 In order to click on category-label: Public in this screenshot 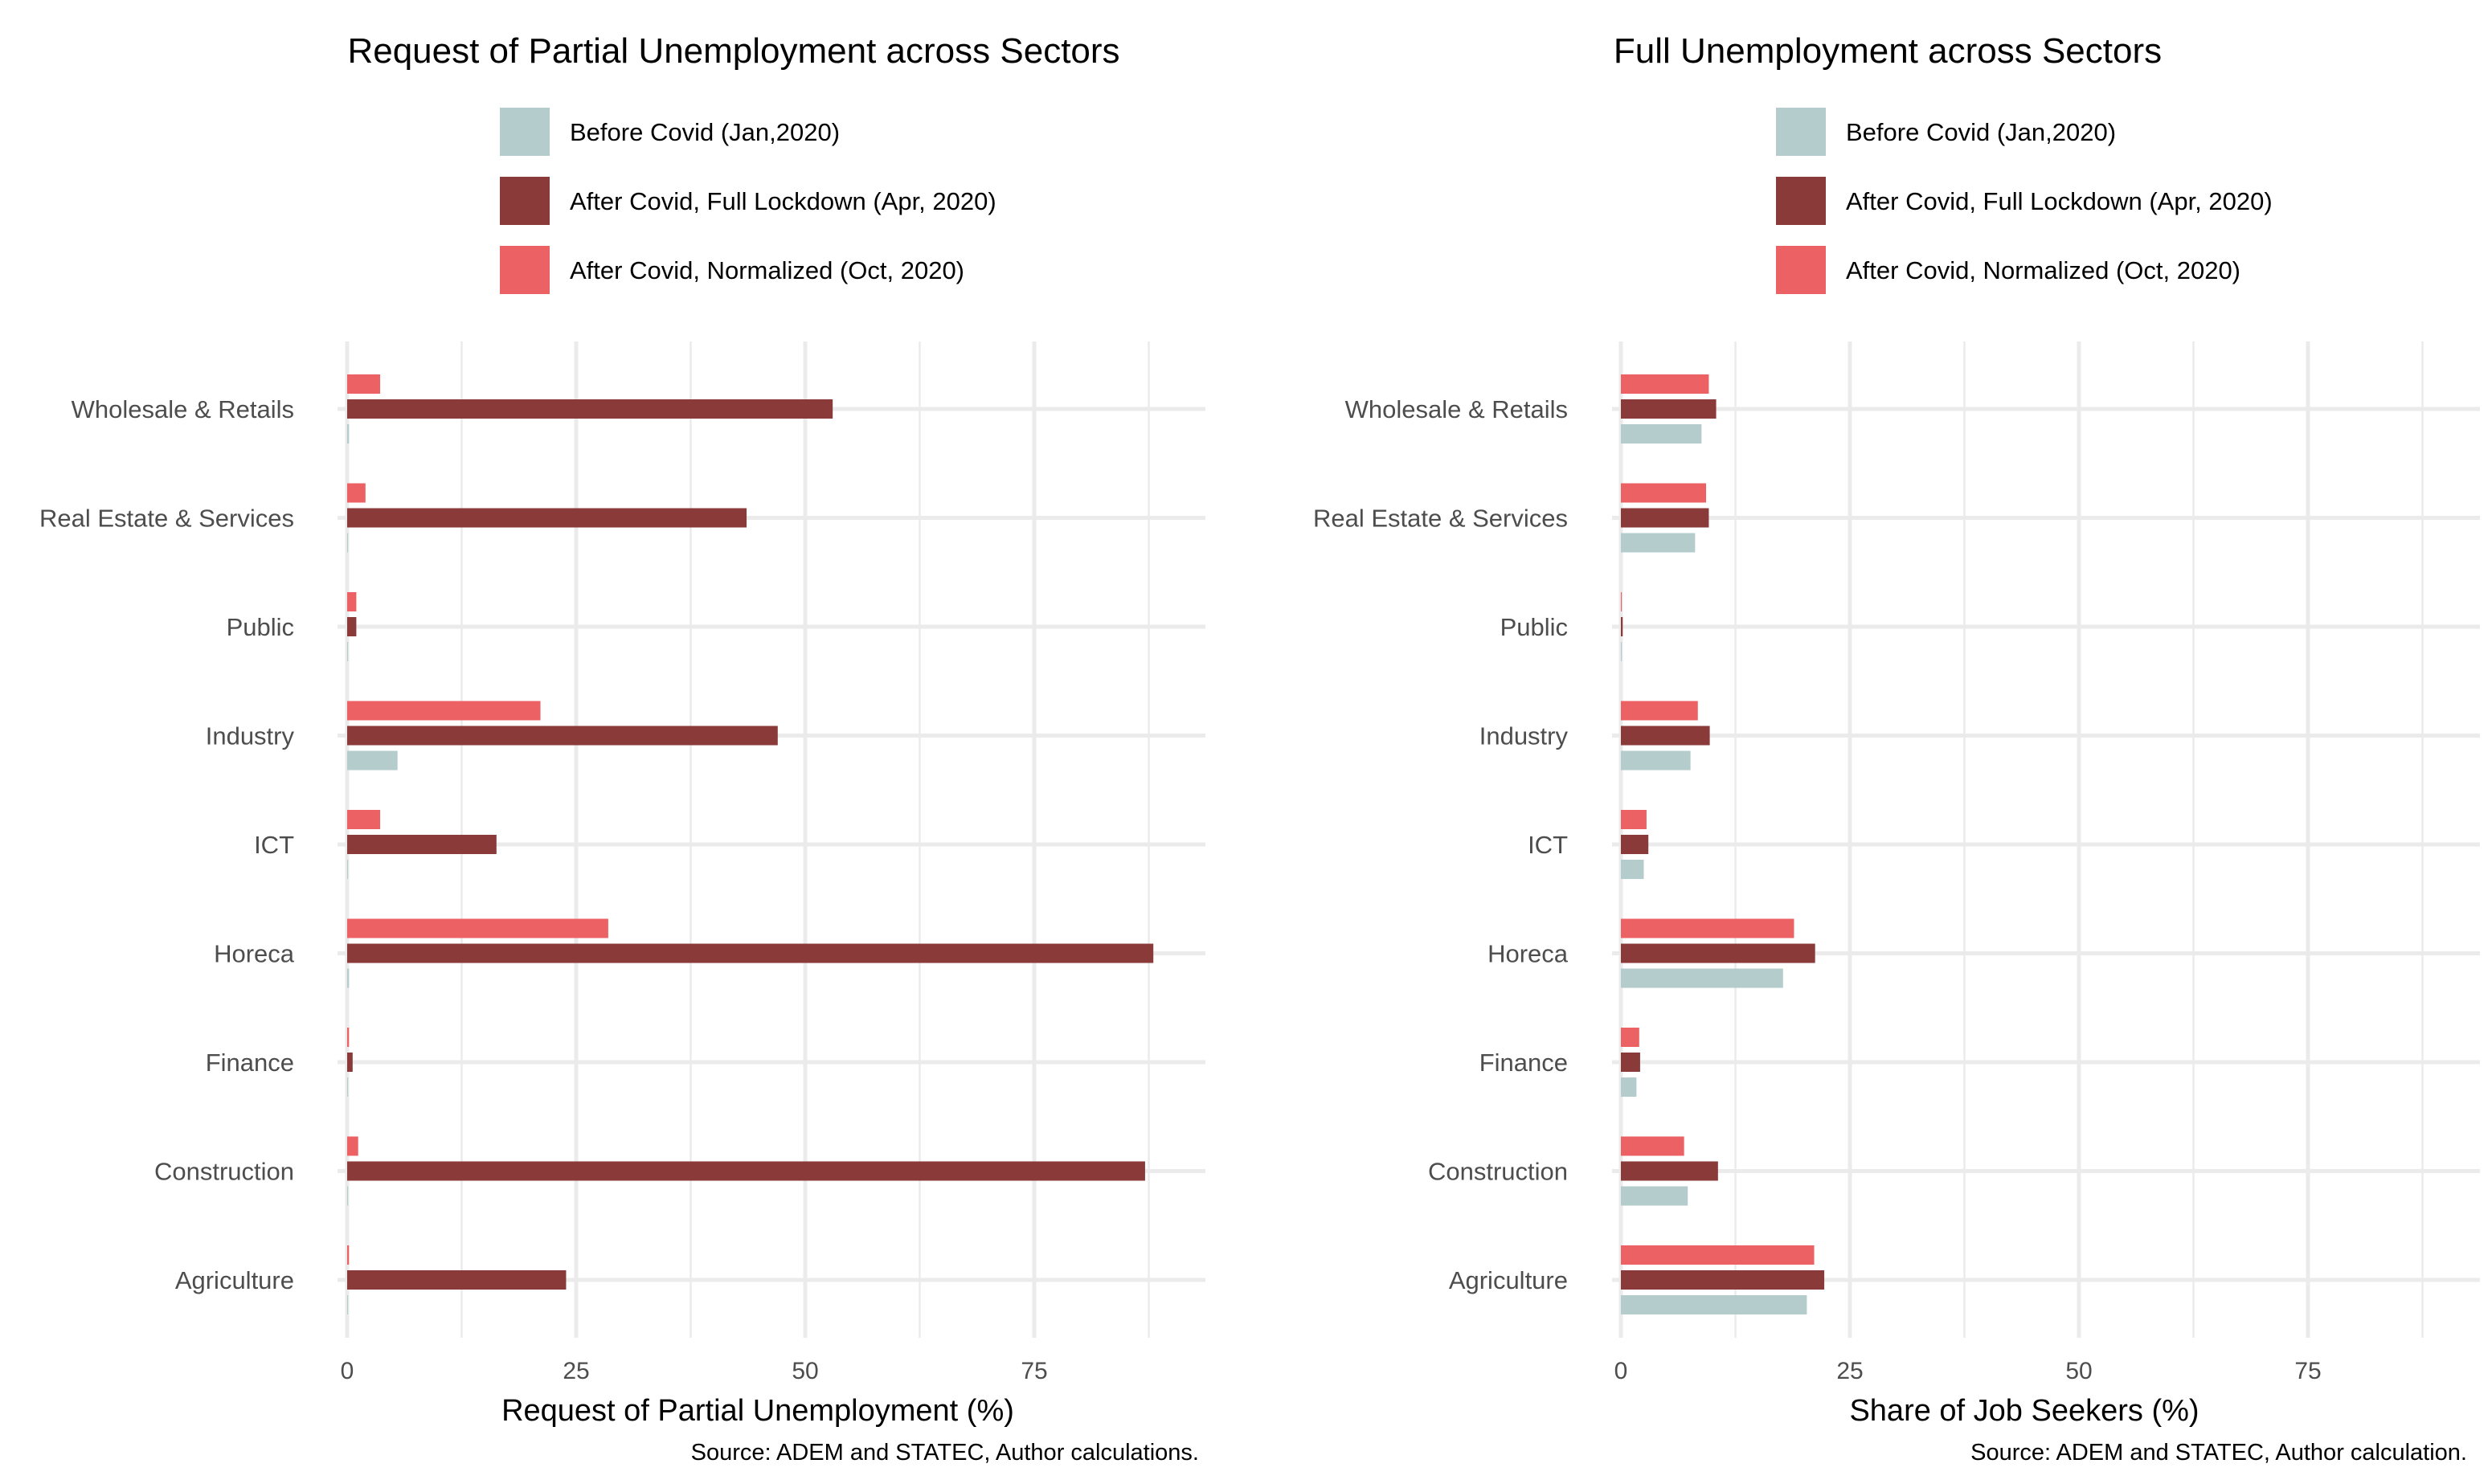, I will do `click(260, 627)`.